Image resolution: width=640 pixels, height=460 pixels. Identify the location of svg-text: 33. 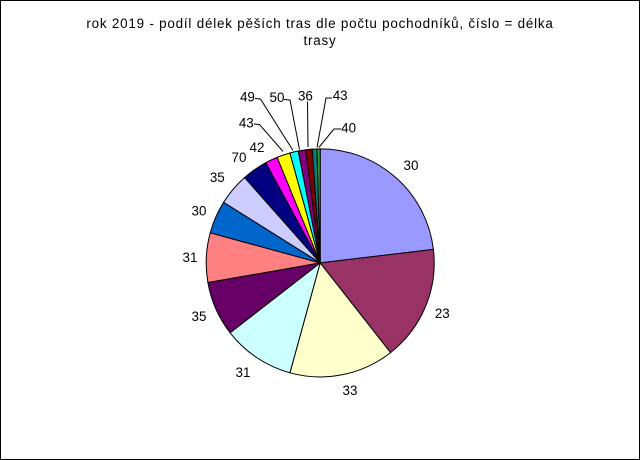
(350, 390).